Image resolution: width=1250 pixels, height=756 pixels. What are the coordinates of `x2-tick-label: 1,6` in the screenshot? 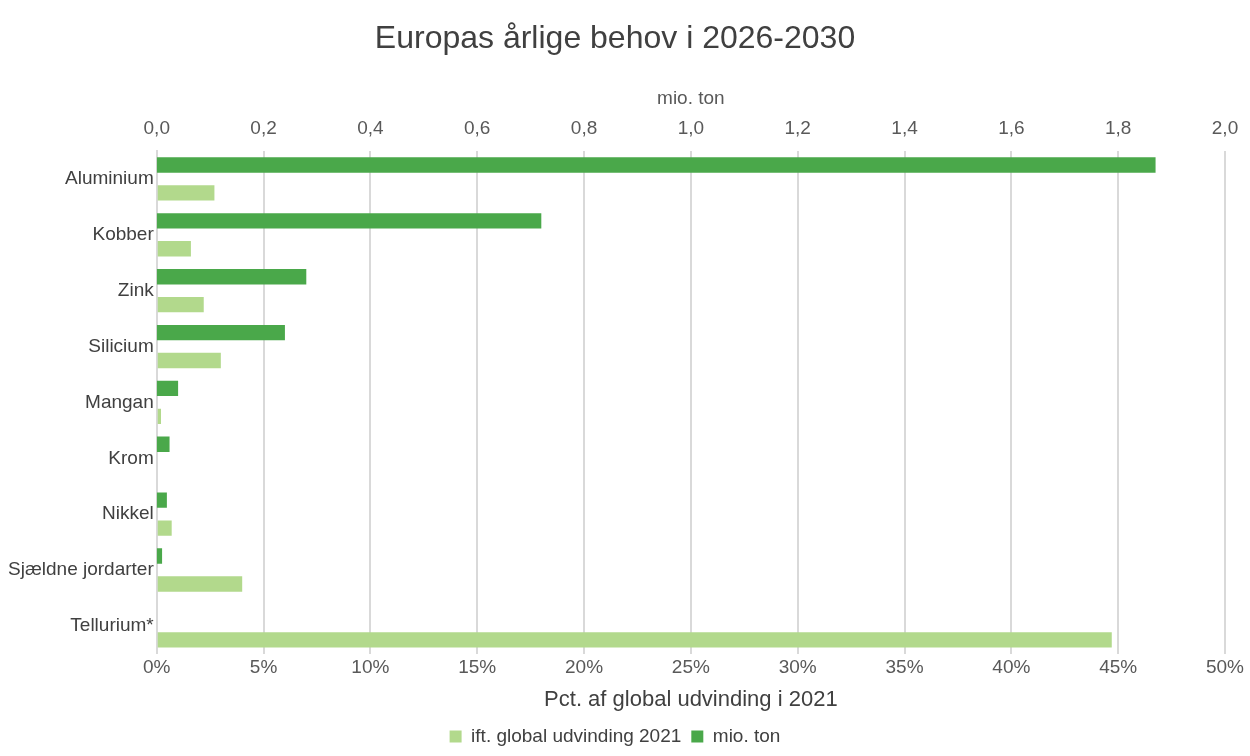 It's located at (1011, 127).